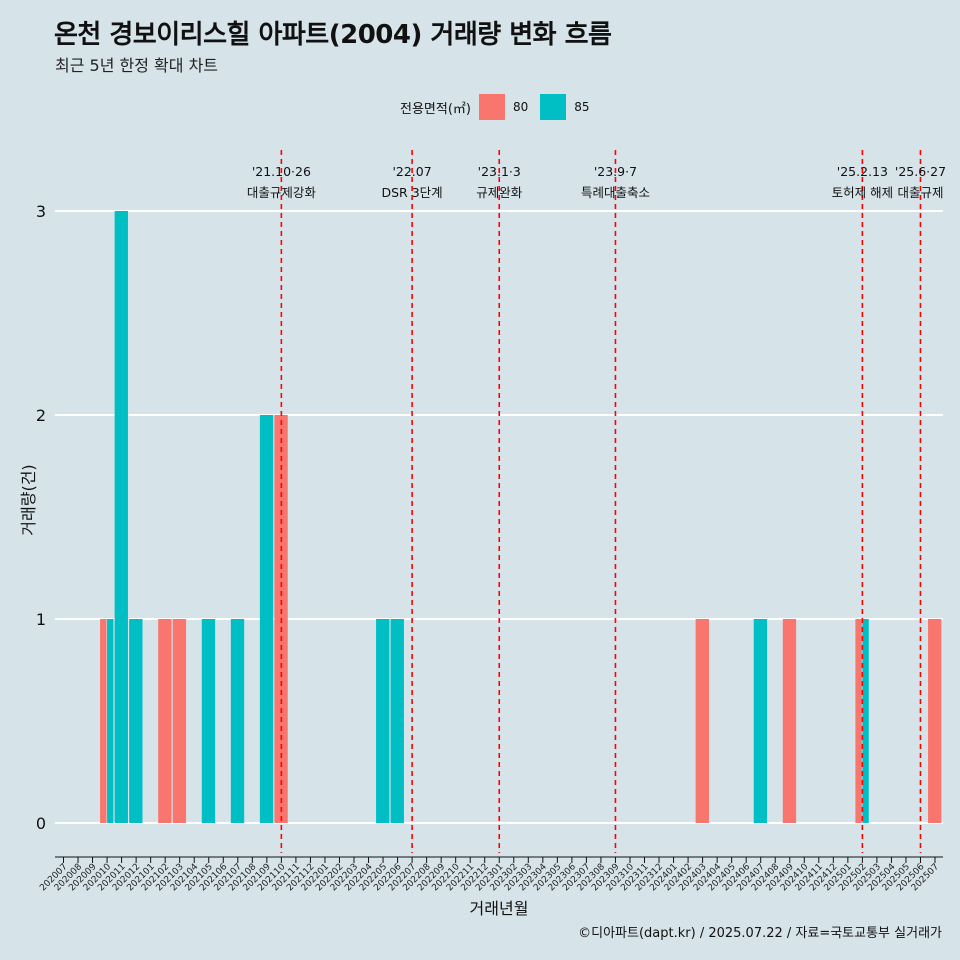 This screenshot has width=960, height=960. What do you see at coordinates (862, 192) in the screenshot?
I see `annotation-label: 토허제 해제` at bounding box center [862, 192].